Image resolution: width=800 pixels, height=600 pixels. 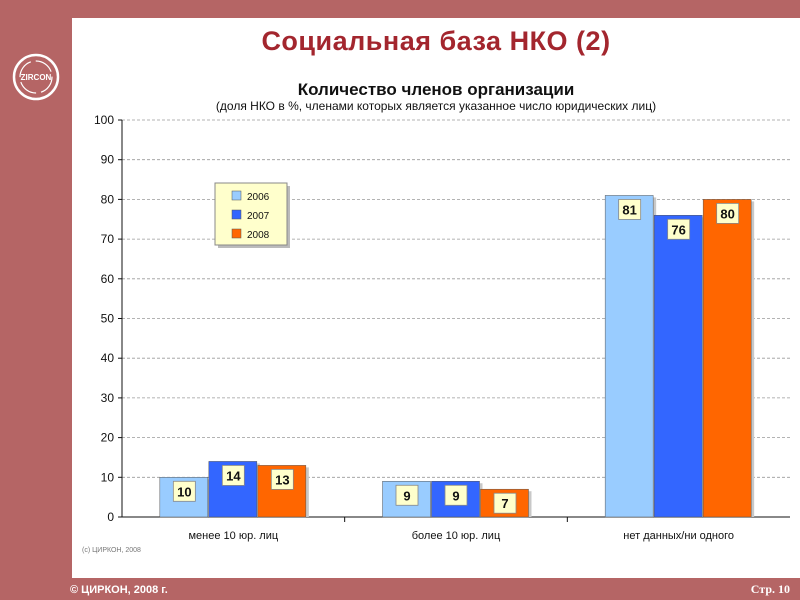 What do you see at coordinates (104, 120) in the screenshot?
I see `y-tick-label: 100` at bounding box center [104, 120].